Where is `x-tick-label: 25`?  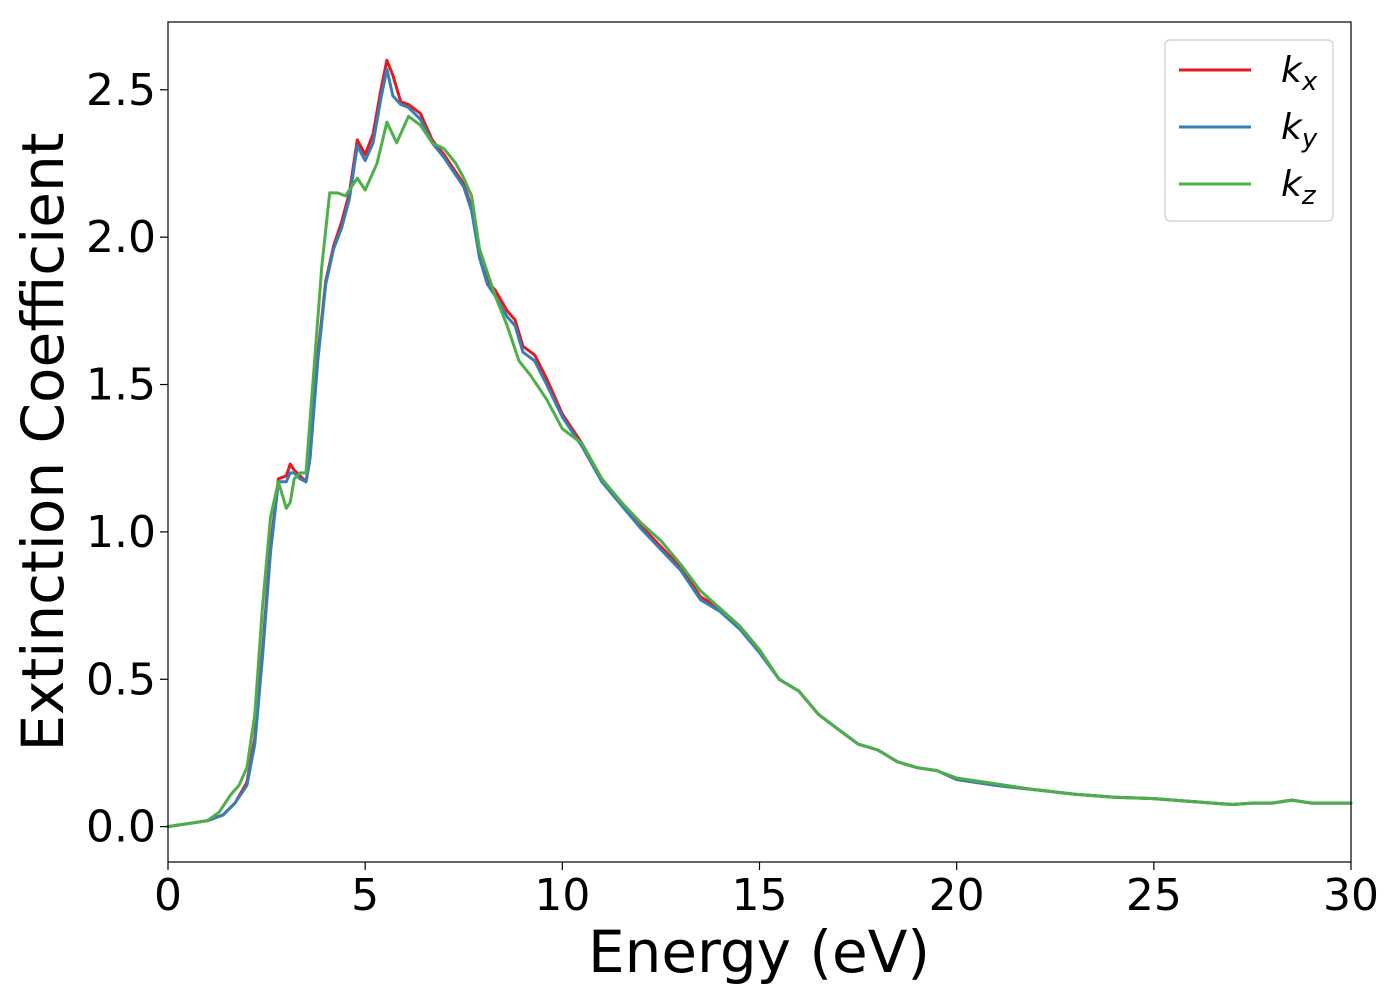
x-tick-label: 25 is located at coordinates (1154, 895).